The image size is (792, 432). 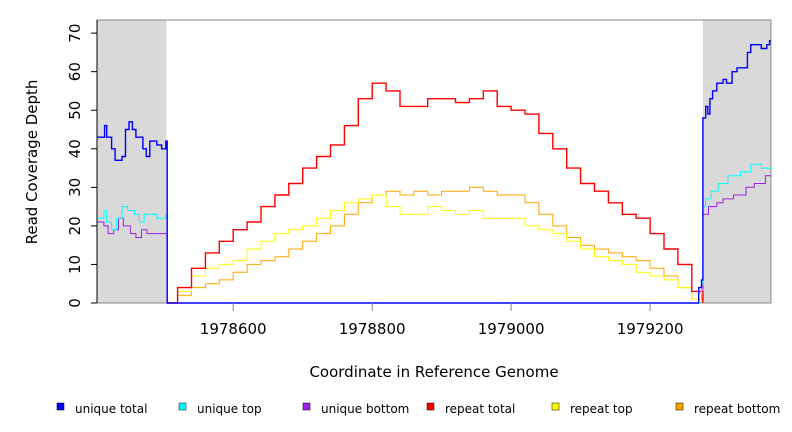 What do you see at coordinates (75, 264) in the screenshot?
I see `y-tick-label: 10` at bounding box center [75, 264].